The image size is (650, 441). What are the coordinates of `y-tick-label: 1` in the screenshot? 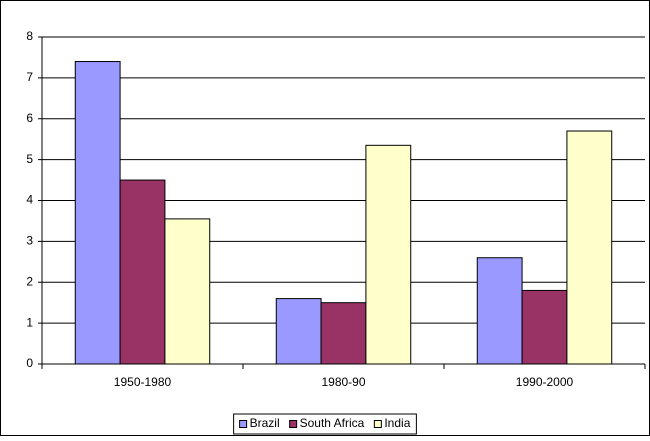 It's located at (29, 322).